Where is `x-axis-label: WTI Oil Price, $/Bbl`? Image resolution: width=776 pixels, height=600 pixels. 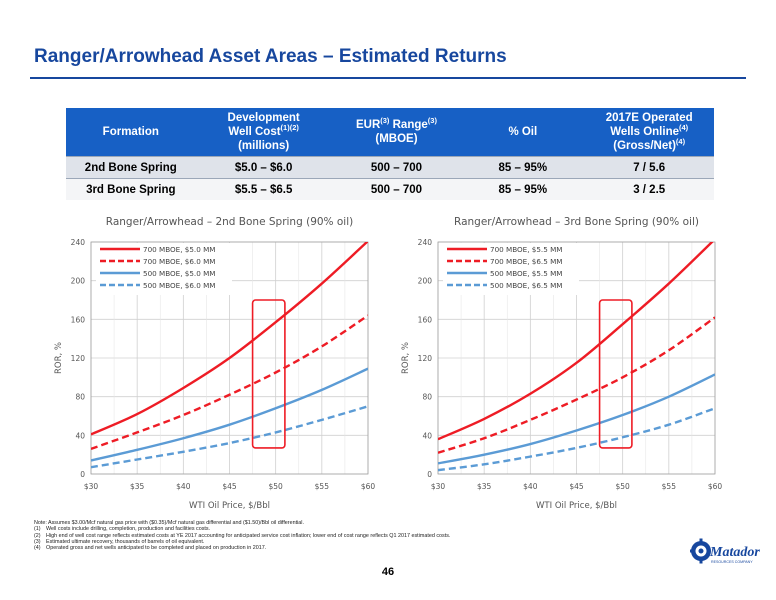
x-axis-label: WTI Oil Price, $/Bbl is located at coordinates (576, 506).